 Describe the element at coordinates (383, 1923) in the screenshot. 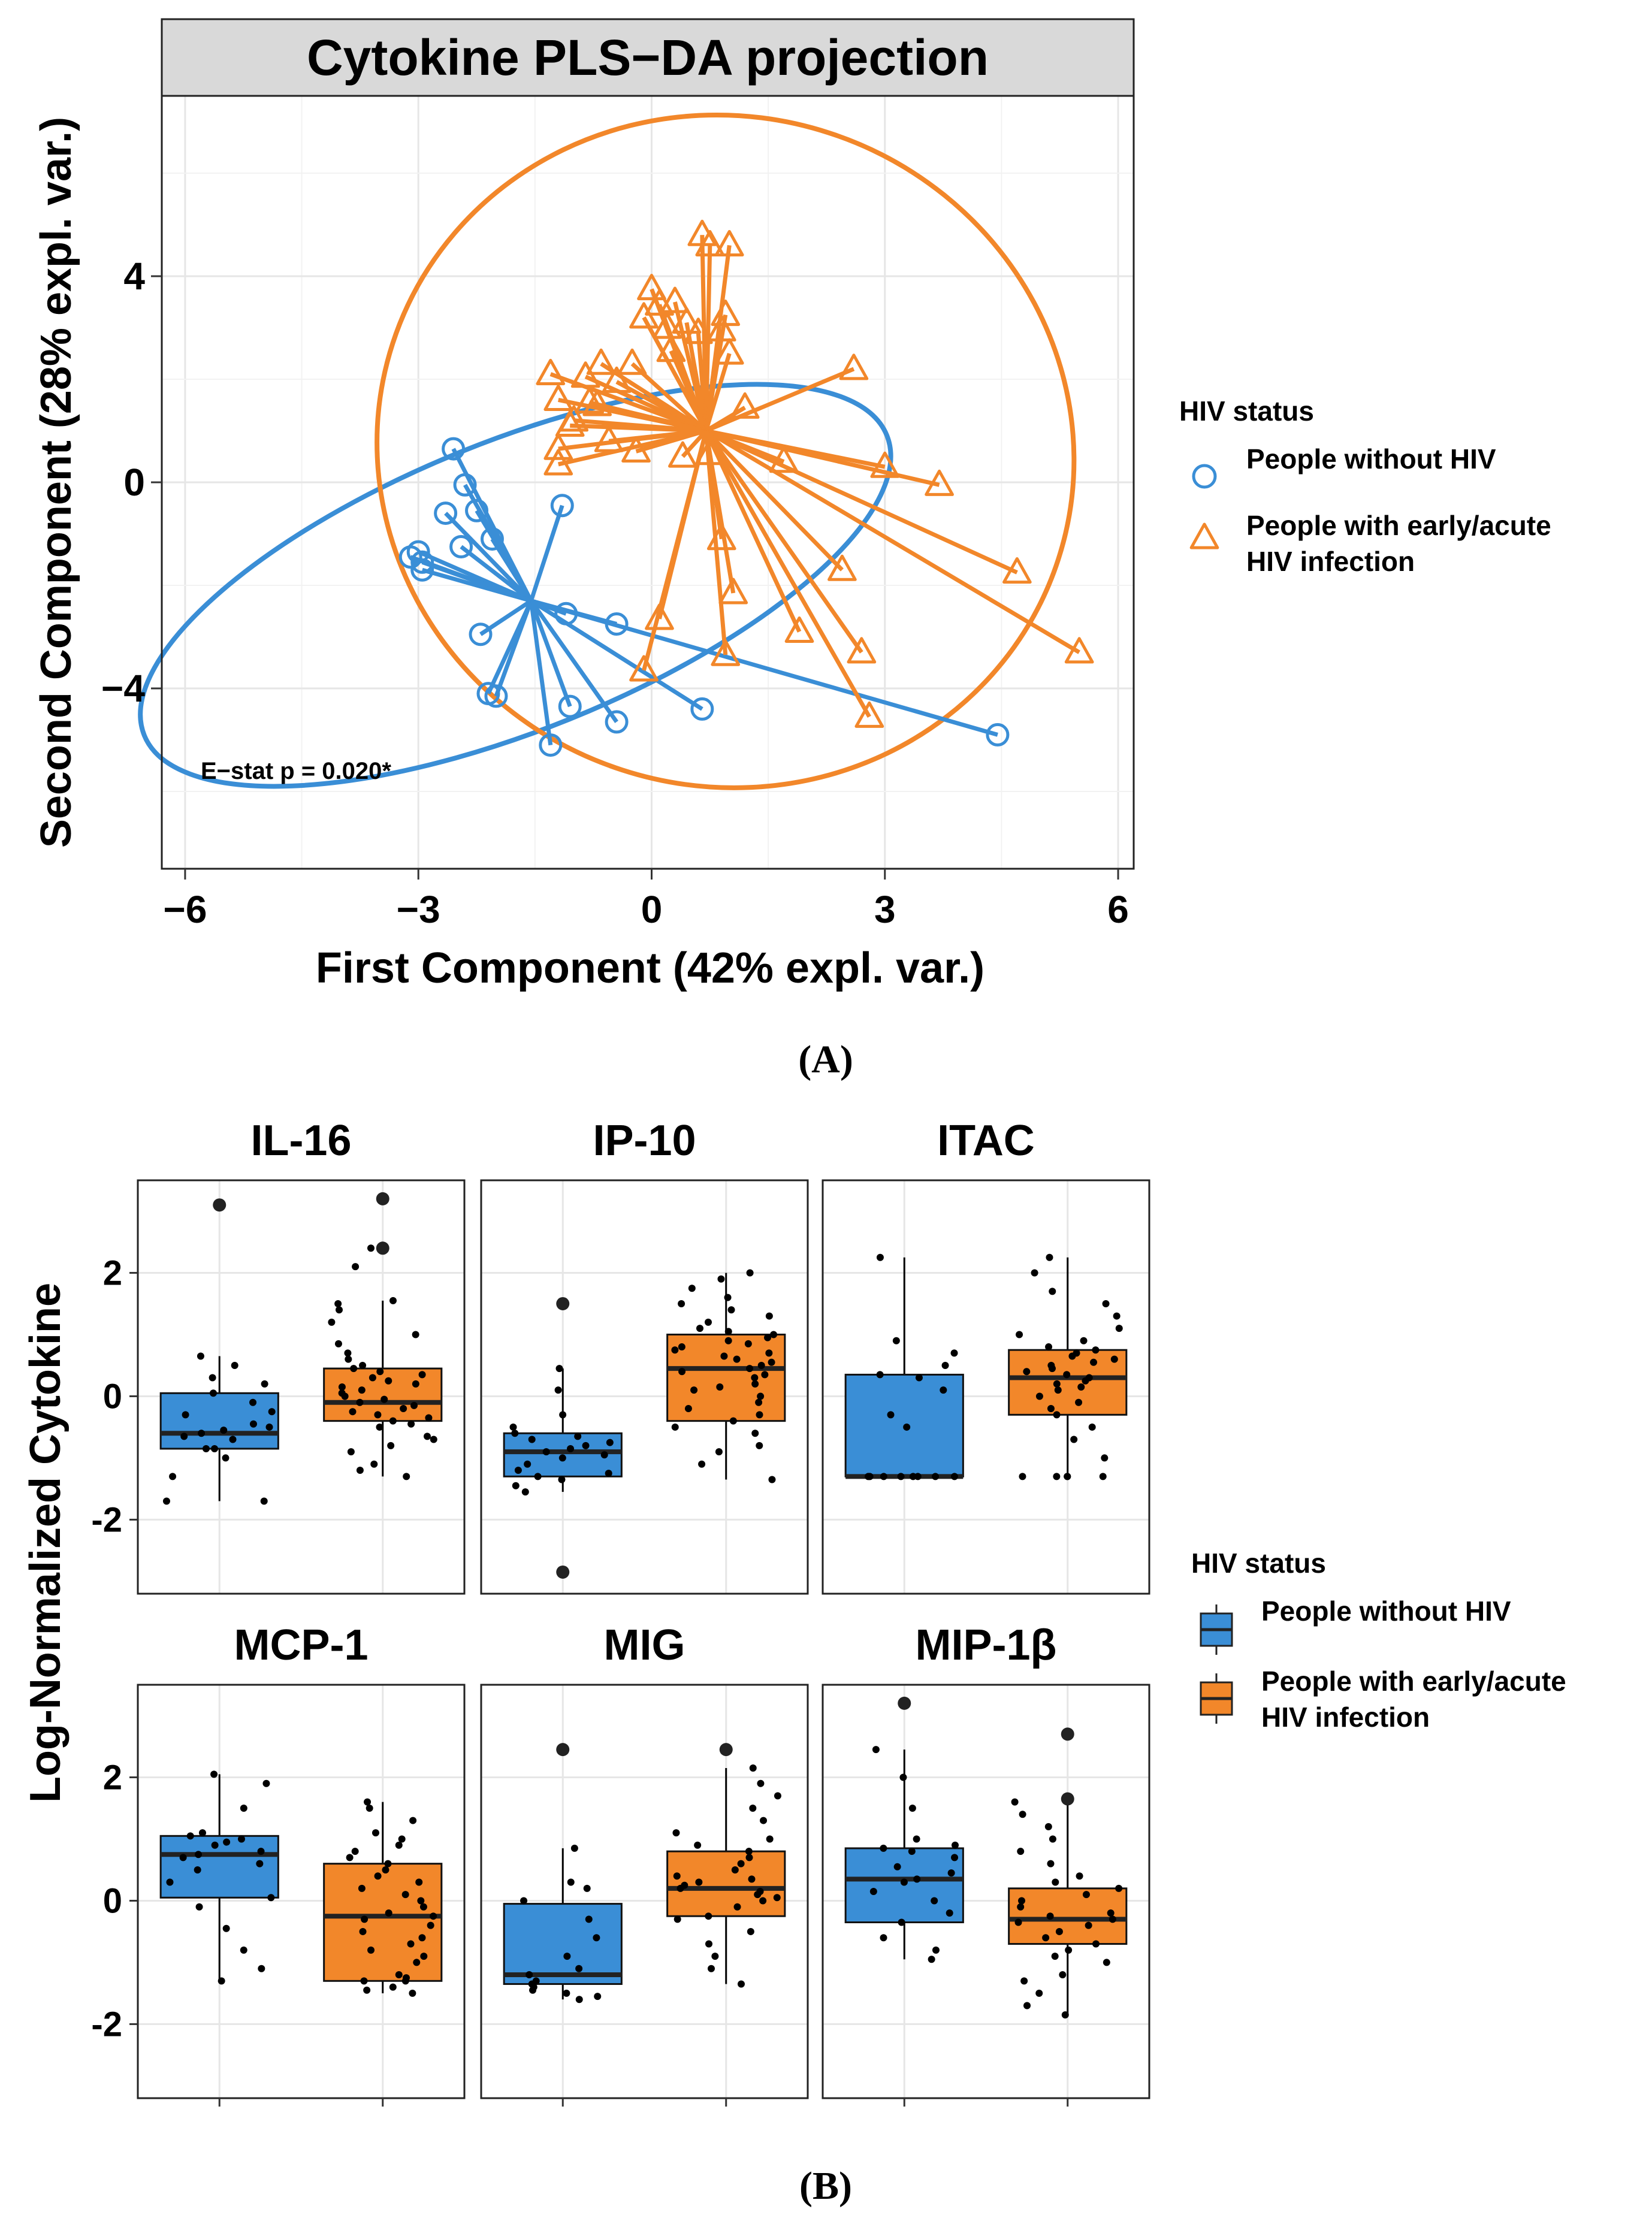

I see `box` at that location.